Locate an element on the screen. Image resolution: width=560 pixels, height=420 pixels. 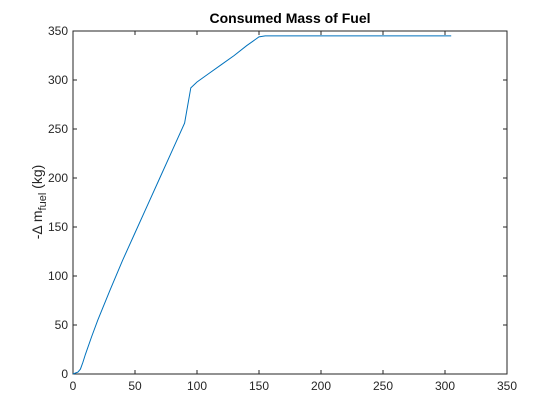
x-tick-label: 100 is located at coordinates (197, 386).